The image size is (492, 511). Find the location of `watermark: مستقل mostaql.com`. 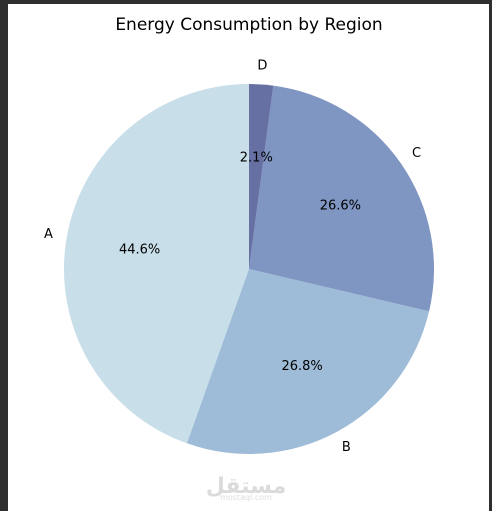

watermark: مستقل mostaql.com is located at coordinates (246, 488).